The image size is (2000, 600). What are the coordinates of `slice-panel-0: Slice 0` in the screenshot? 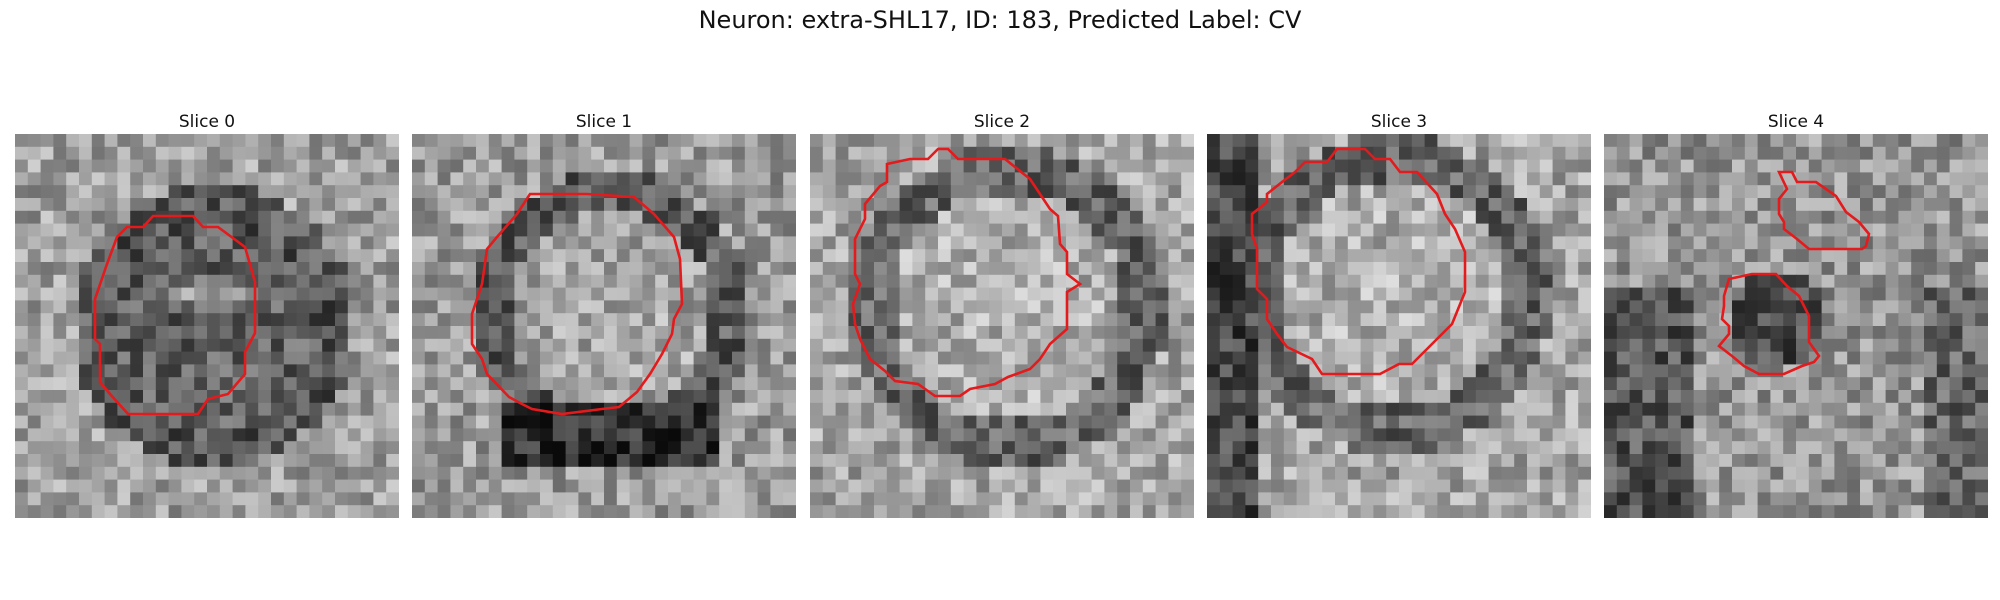 It's located at (207, 314).